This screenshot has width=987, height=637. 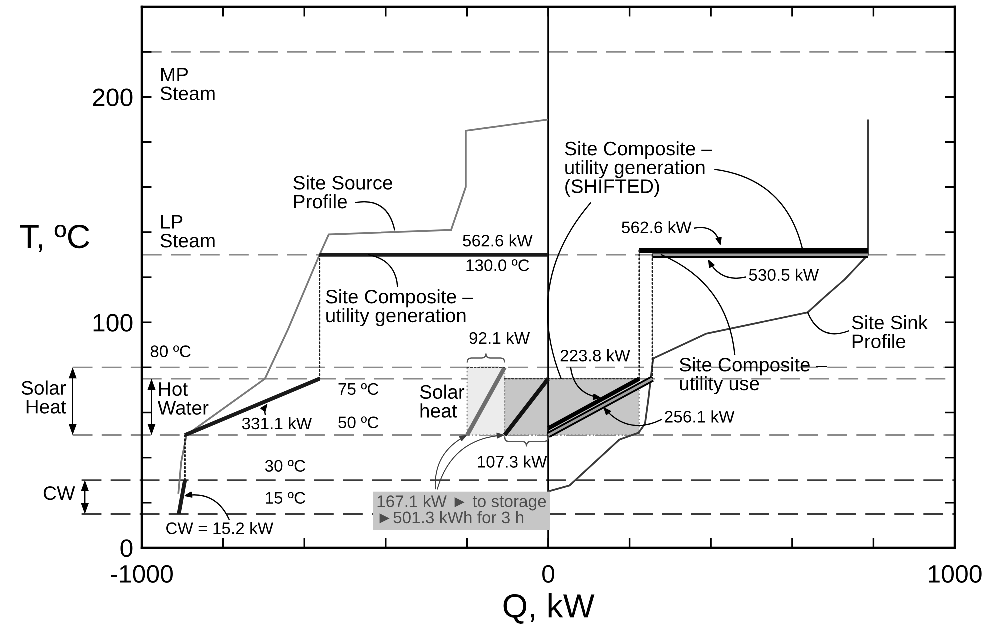 I want to click on x-tick-label: 0, so click(x=548, y=574).